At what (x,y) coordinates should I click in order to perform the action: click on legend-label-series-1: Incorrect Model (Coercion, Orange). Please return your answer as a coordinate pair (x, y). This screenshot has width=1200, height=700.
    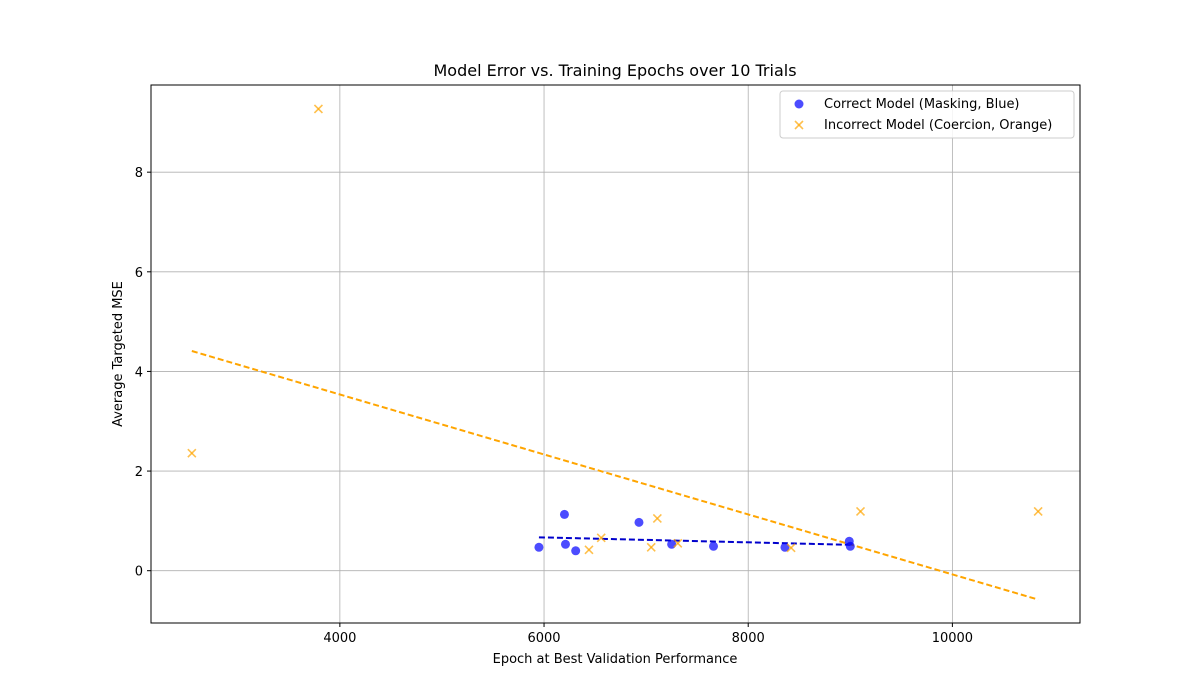
    Looking at the image, I should click on (938, 125).